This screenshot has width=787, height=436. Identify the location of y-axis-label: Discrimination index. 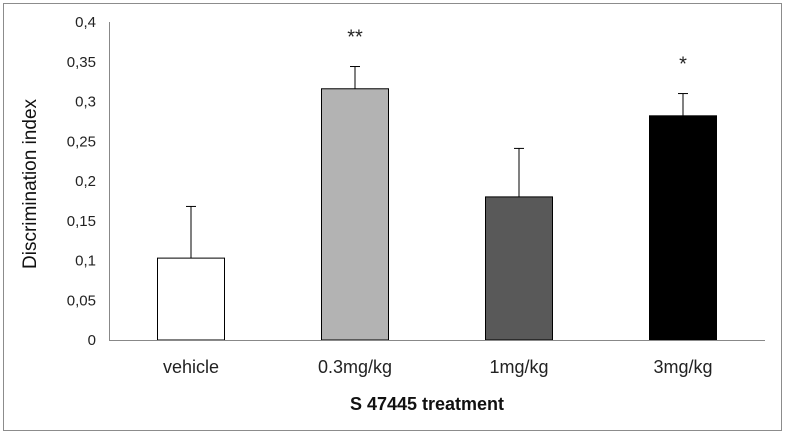
(30, 184).